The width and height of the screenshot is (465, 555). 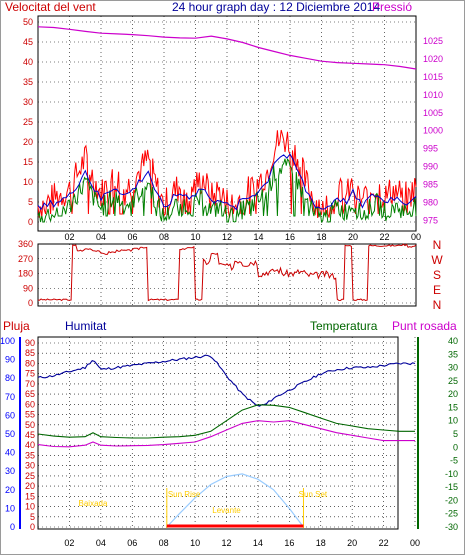 What do you see at coordinates (30, 435) in the screenshot?
I see `humidity-tick-label: 45` at bounding box center [30, 435].